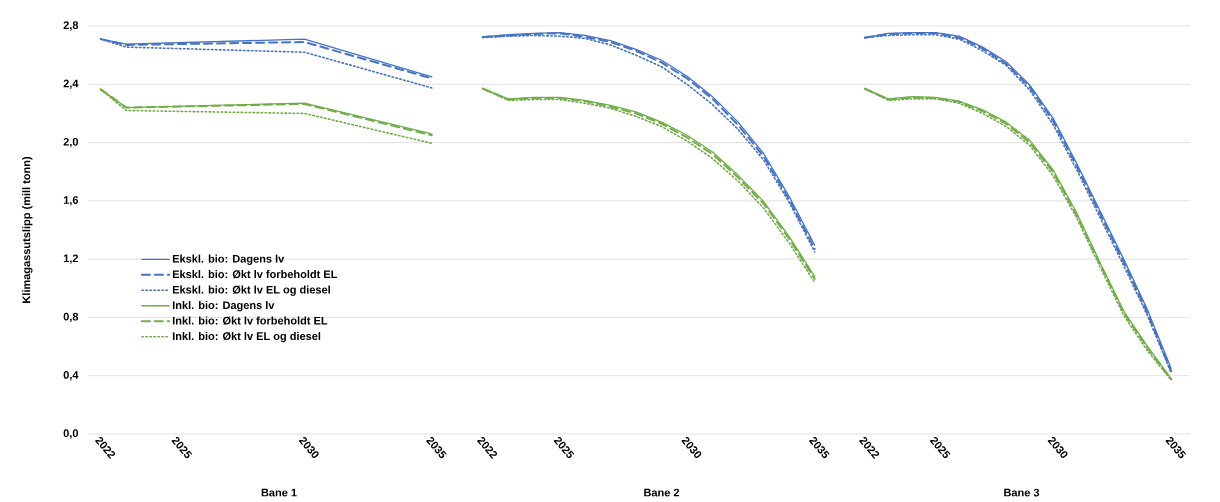 This screenshot has height=502, width=1220. What do you see at coordinates (71, 317) in the screenshot?
I see `y-tick-label: 0,8` at bounding box center [71, 317].